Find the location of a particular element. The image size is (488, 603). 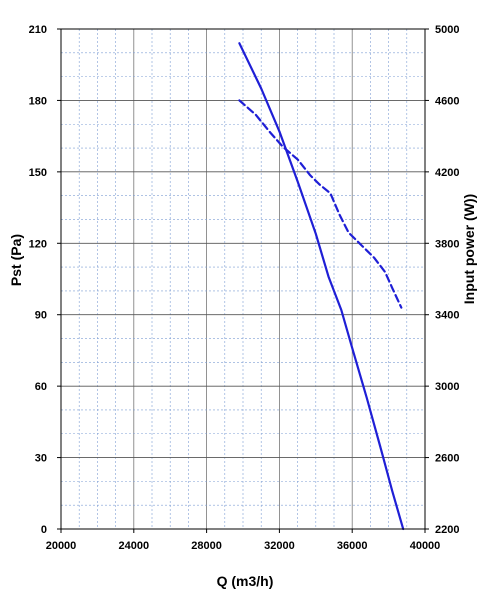

series-line-input-power is located at coordinates (320, 204).